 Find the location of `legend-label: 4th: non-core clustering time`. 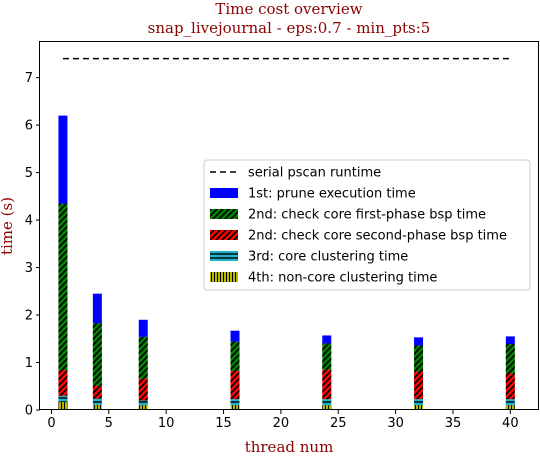

legend-label: 4th: non-core clustering time is located at coordinates (342, 278).